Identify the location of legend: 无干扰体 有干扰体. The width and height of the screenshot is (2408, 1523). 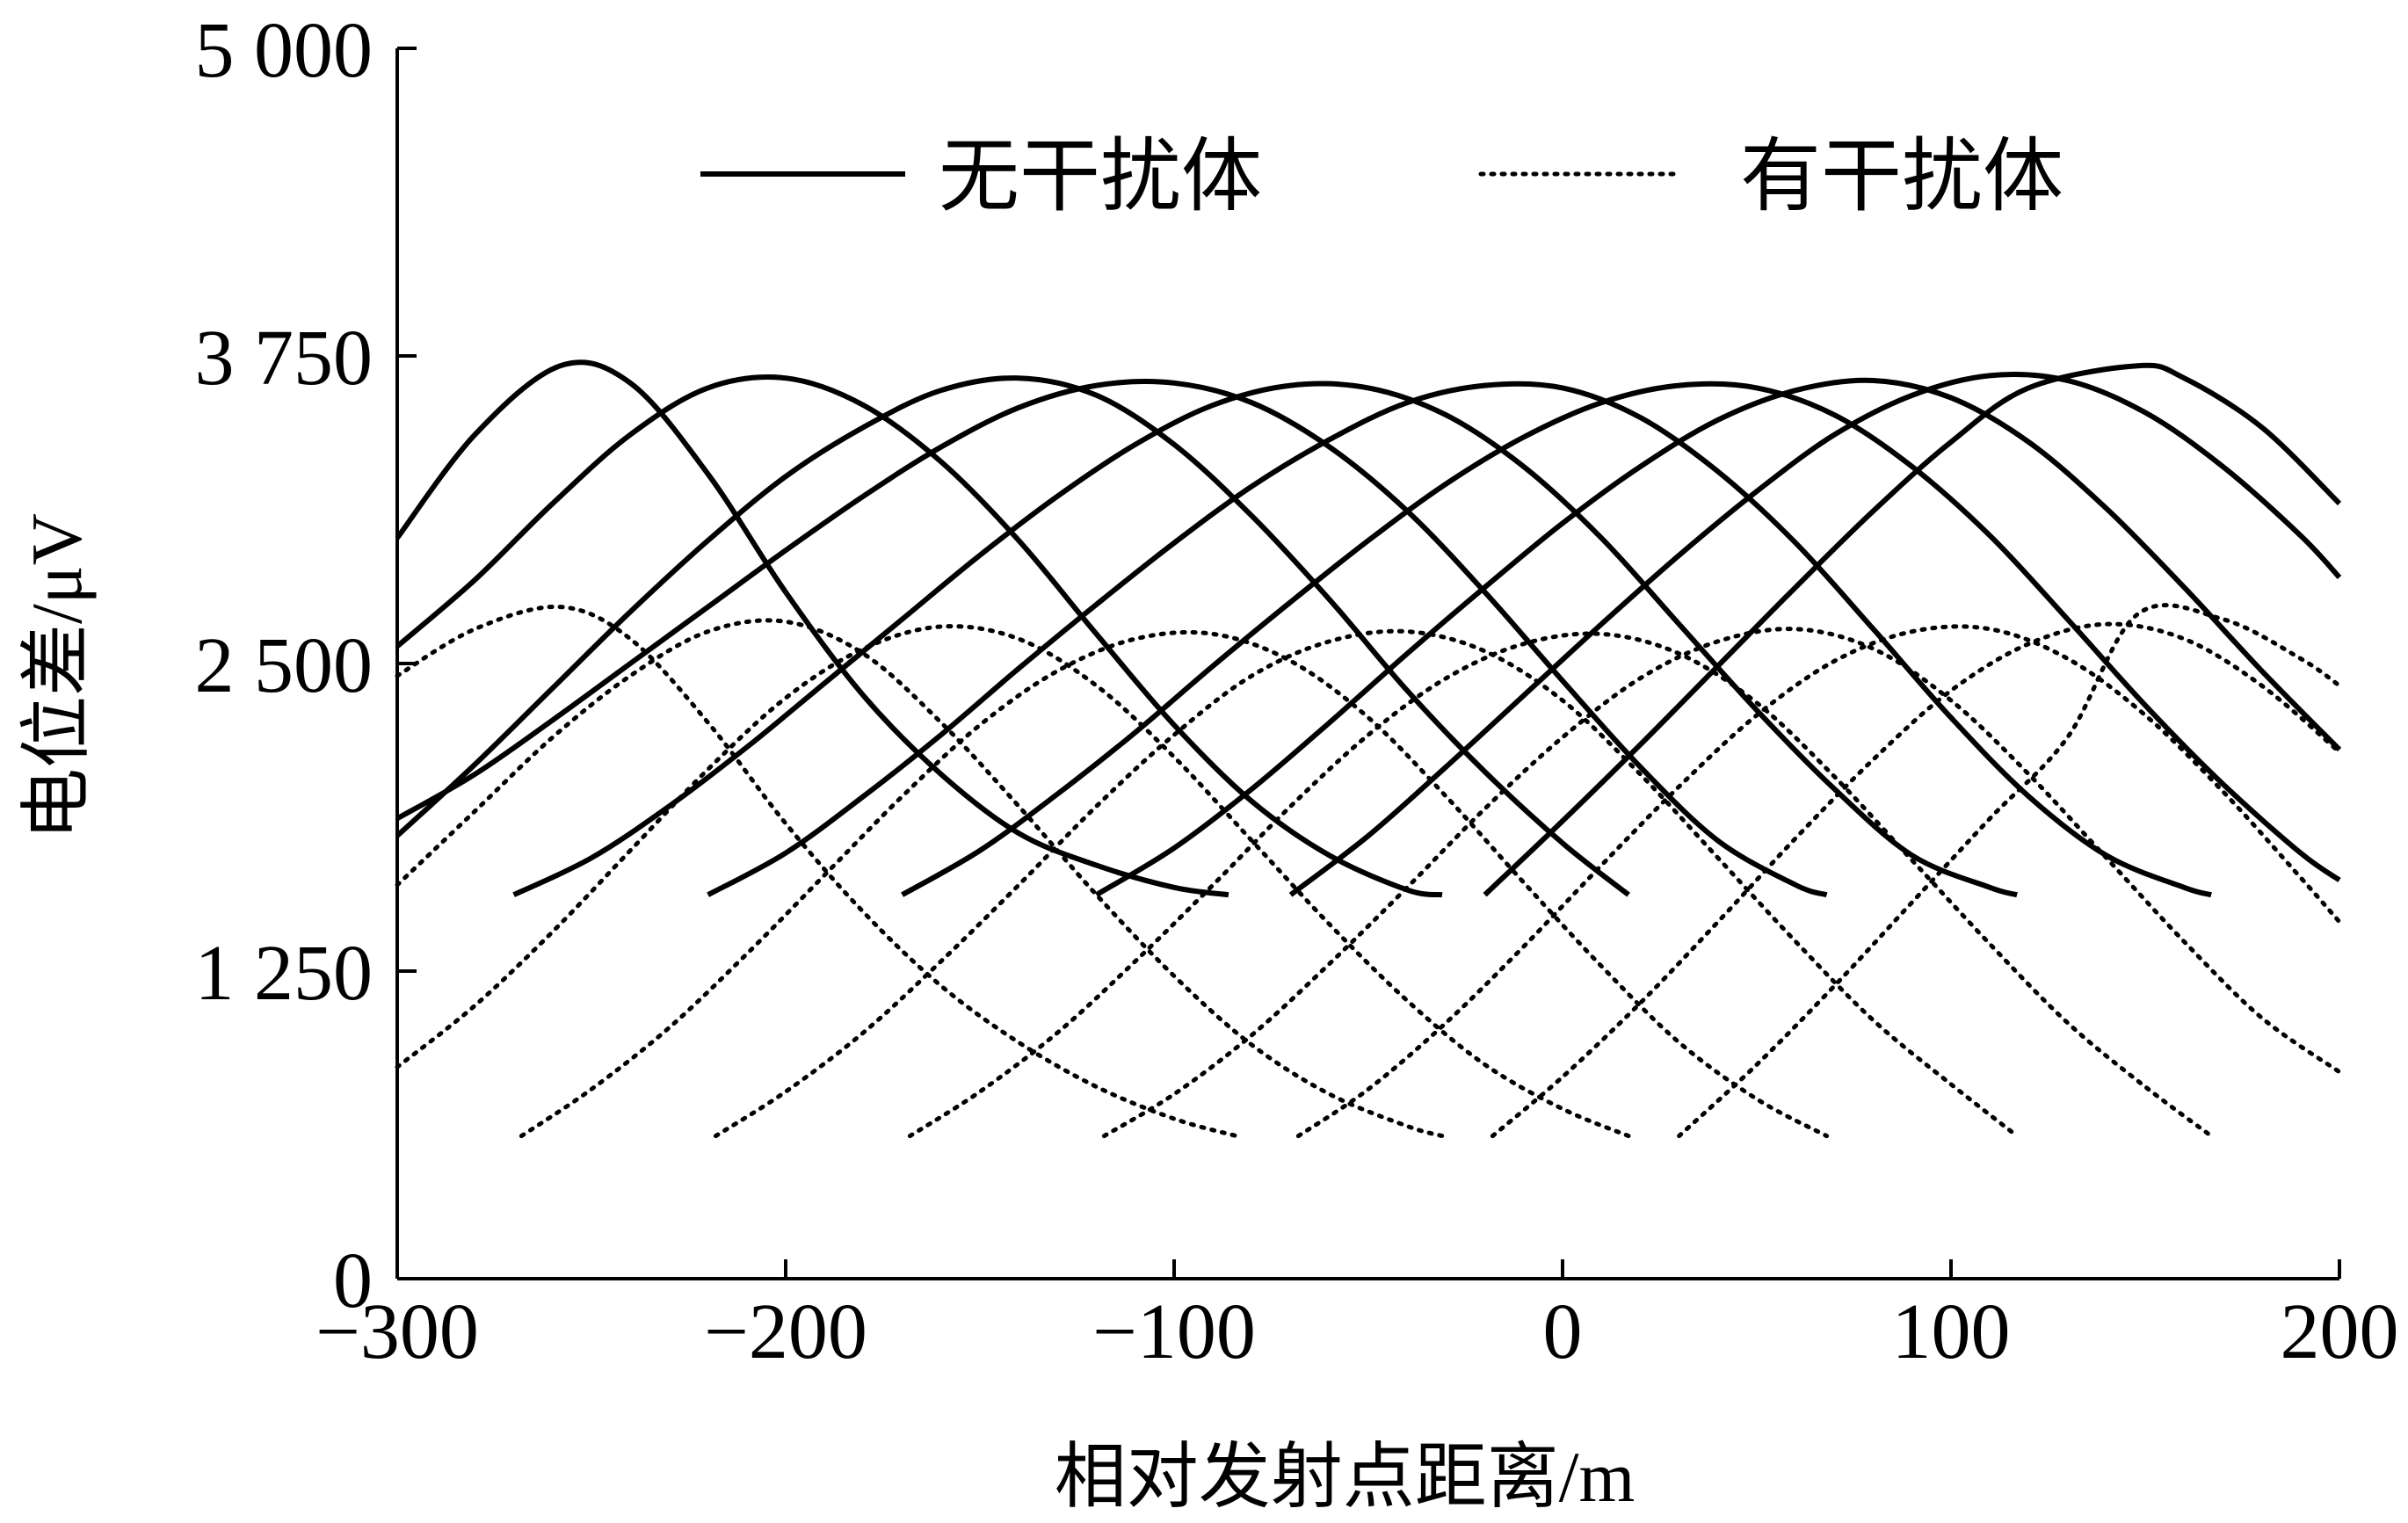
(1381, 176).